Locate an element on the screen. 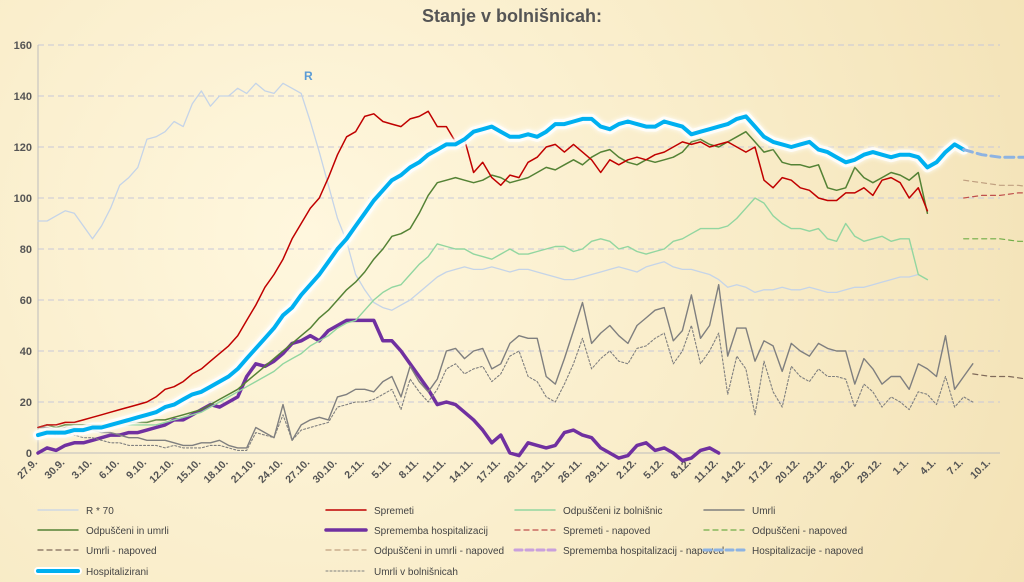  x-tick-label: 14.11. is located at coordinates (461, 471).